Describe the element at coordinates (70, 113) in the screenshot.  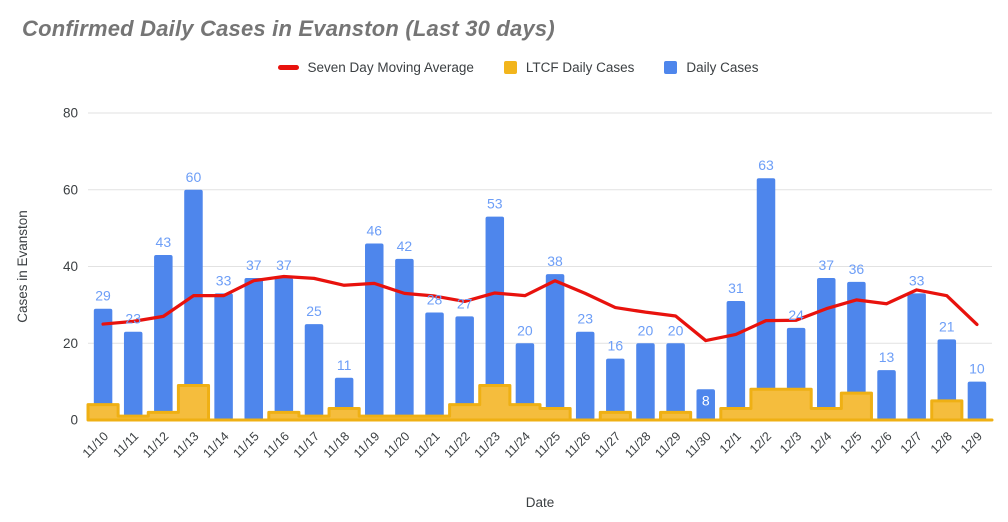
I see `y-tick-label: 80` at that location.